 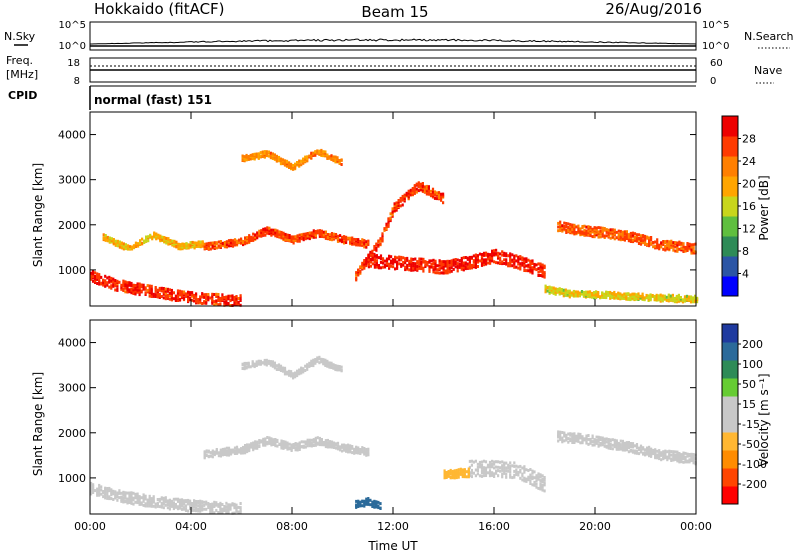 I want to click on nave-tick-bottom: 0, so click(x=713, y=81).